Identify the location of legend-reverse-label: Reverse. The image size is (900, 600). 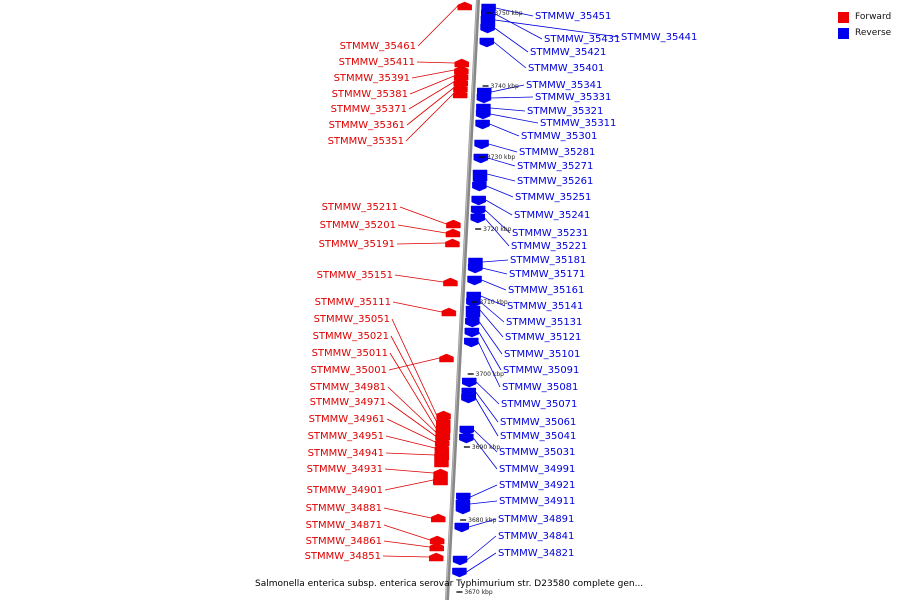
(873, 33).